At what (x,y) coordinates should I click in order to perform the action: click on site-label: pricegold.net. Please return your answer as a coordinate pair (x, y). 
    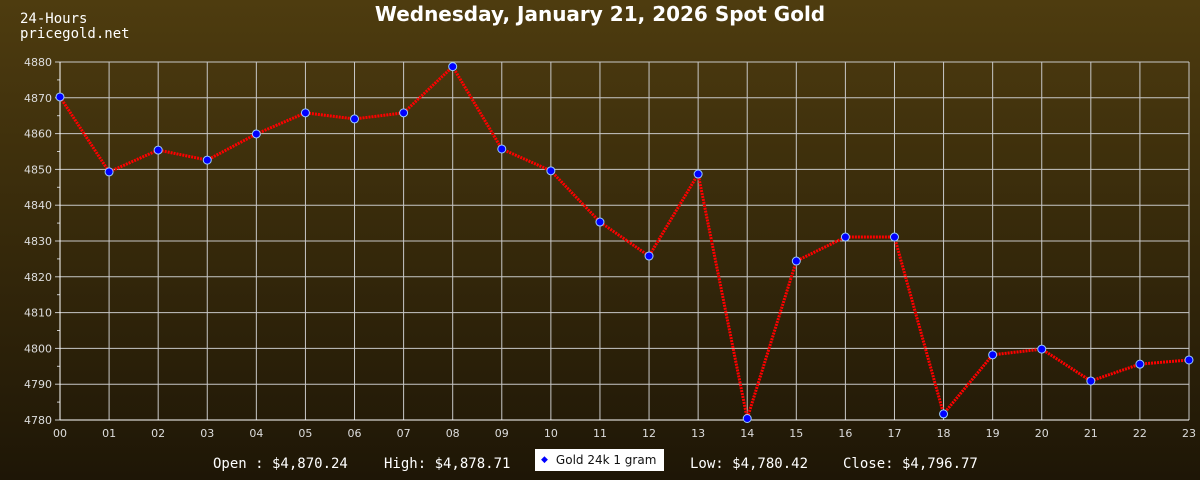
    Looking at the image, I should click on (75, 34).